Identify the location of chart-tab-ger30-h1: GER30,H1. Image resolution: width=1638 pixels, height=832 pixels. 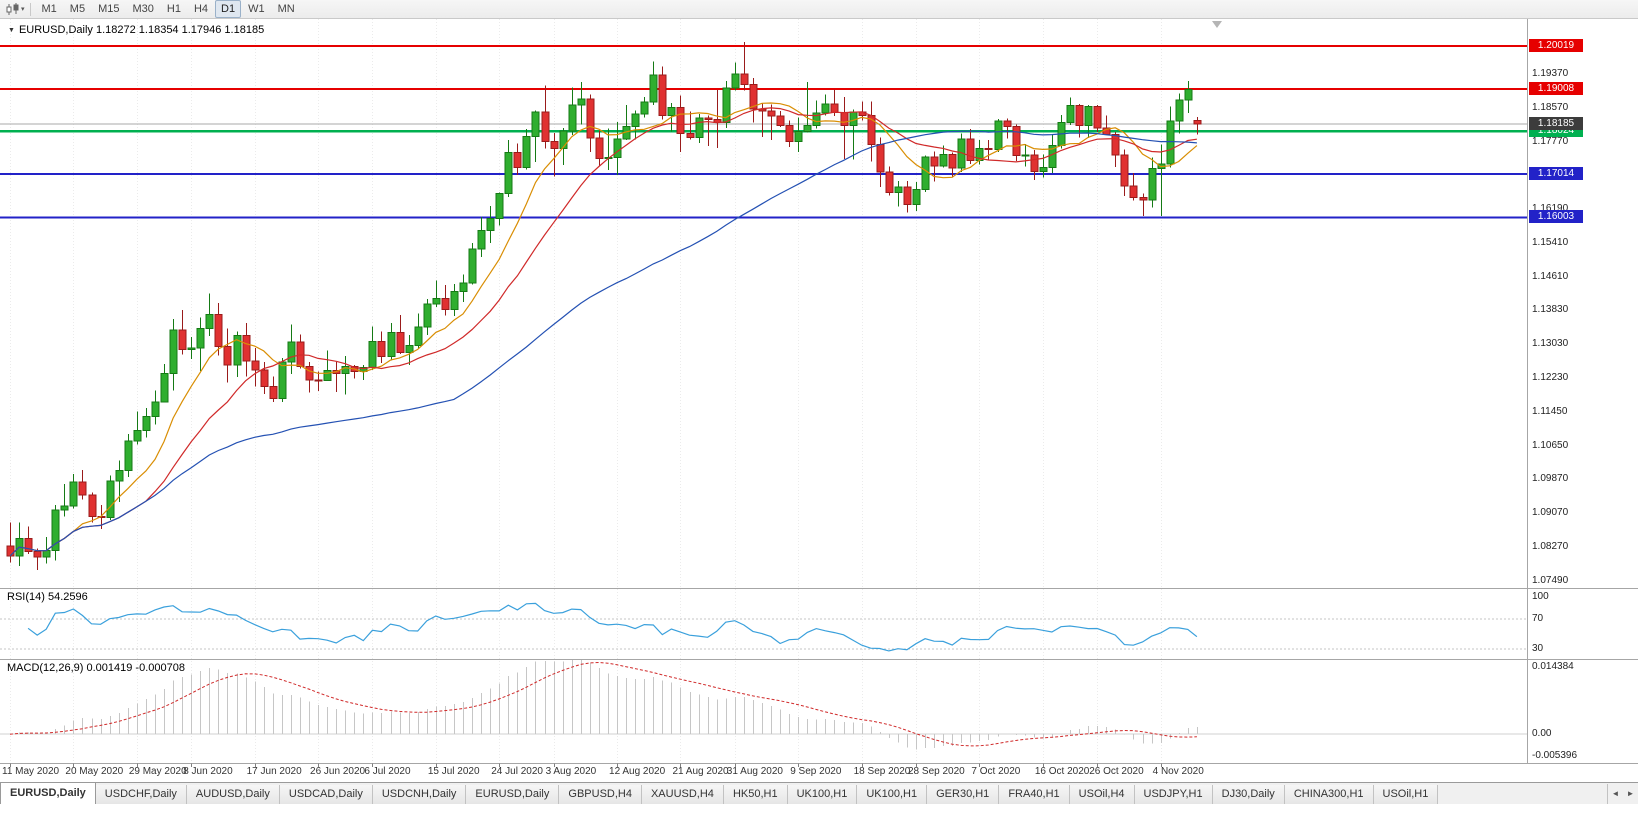
(963, 794).